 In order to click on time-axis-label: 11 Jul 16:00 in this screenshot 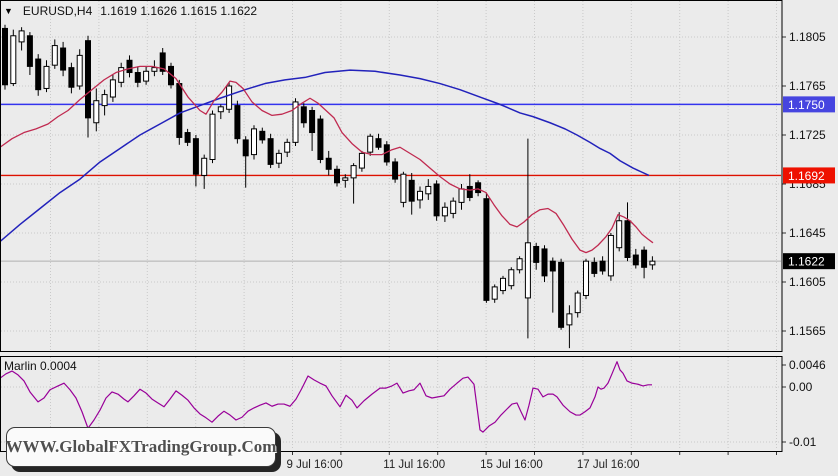, I will do `click(414, 465)`.